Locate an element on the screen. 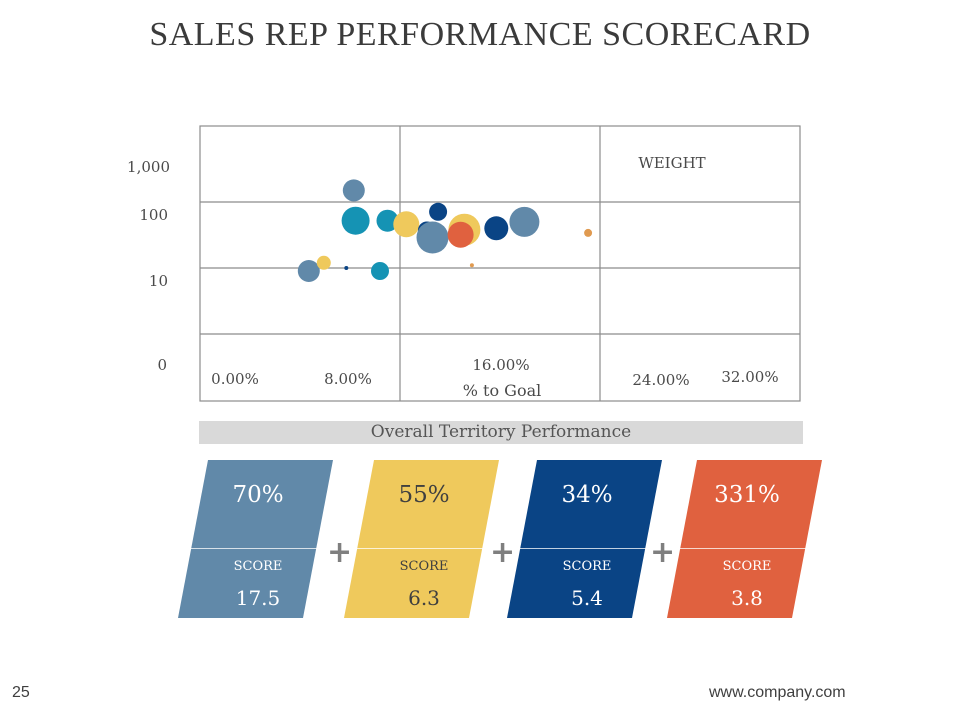 The image size is (960, 720). x-axis-ticks: 0.00% 8.00% 16.00% 24.00% 32.00% is located at coordinates (494, 372).